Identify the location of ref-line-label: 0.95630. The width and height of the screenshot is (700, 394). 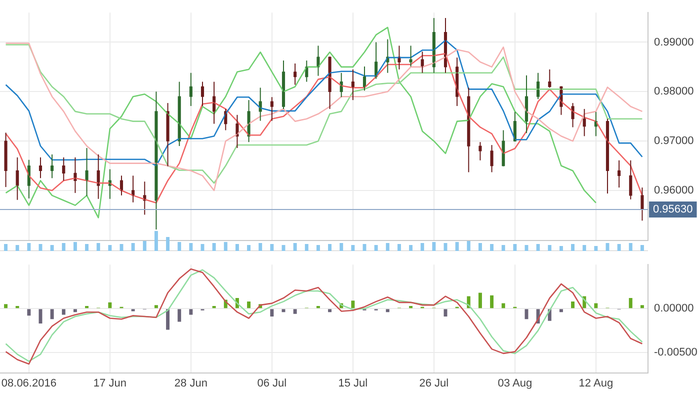
(673, 210).